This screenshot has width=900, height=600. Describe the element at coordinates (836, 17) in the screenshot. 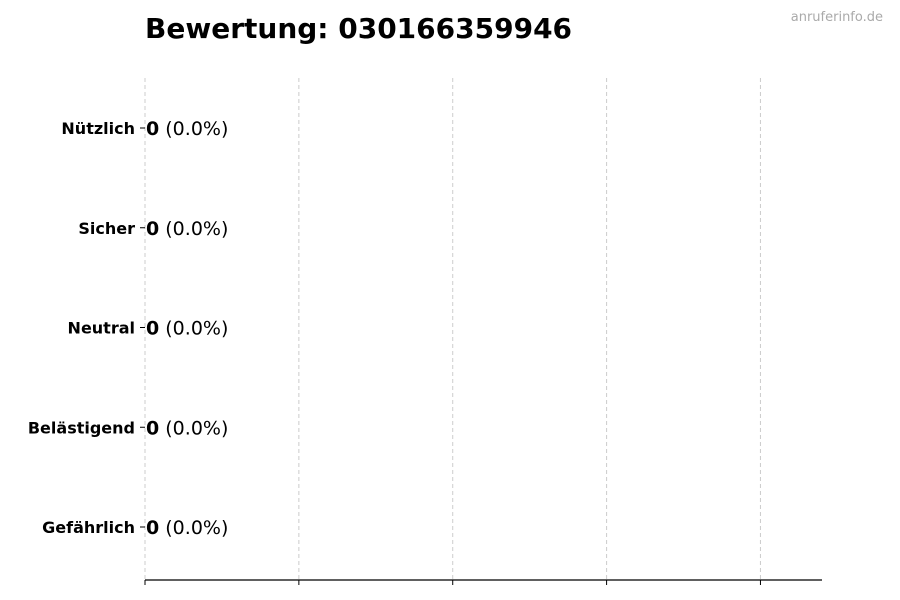

I see `watermark: anruferinfo.de` at that location.